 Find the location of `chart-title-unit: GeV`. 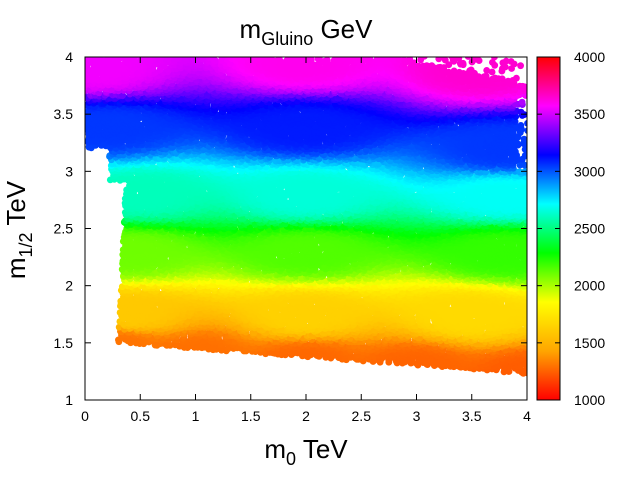

chart-title-unit: GeV is located at coordinates (343, 29).